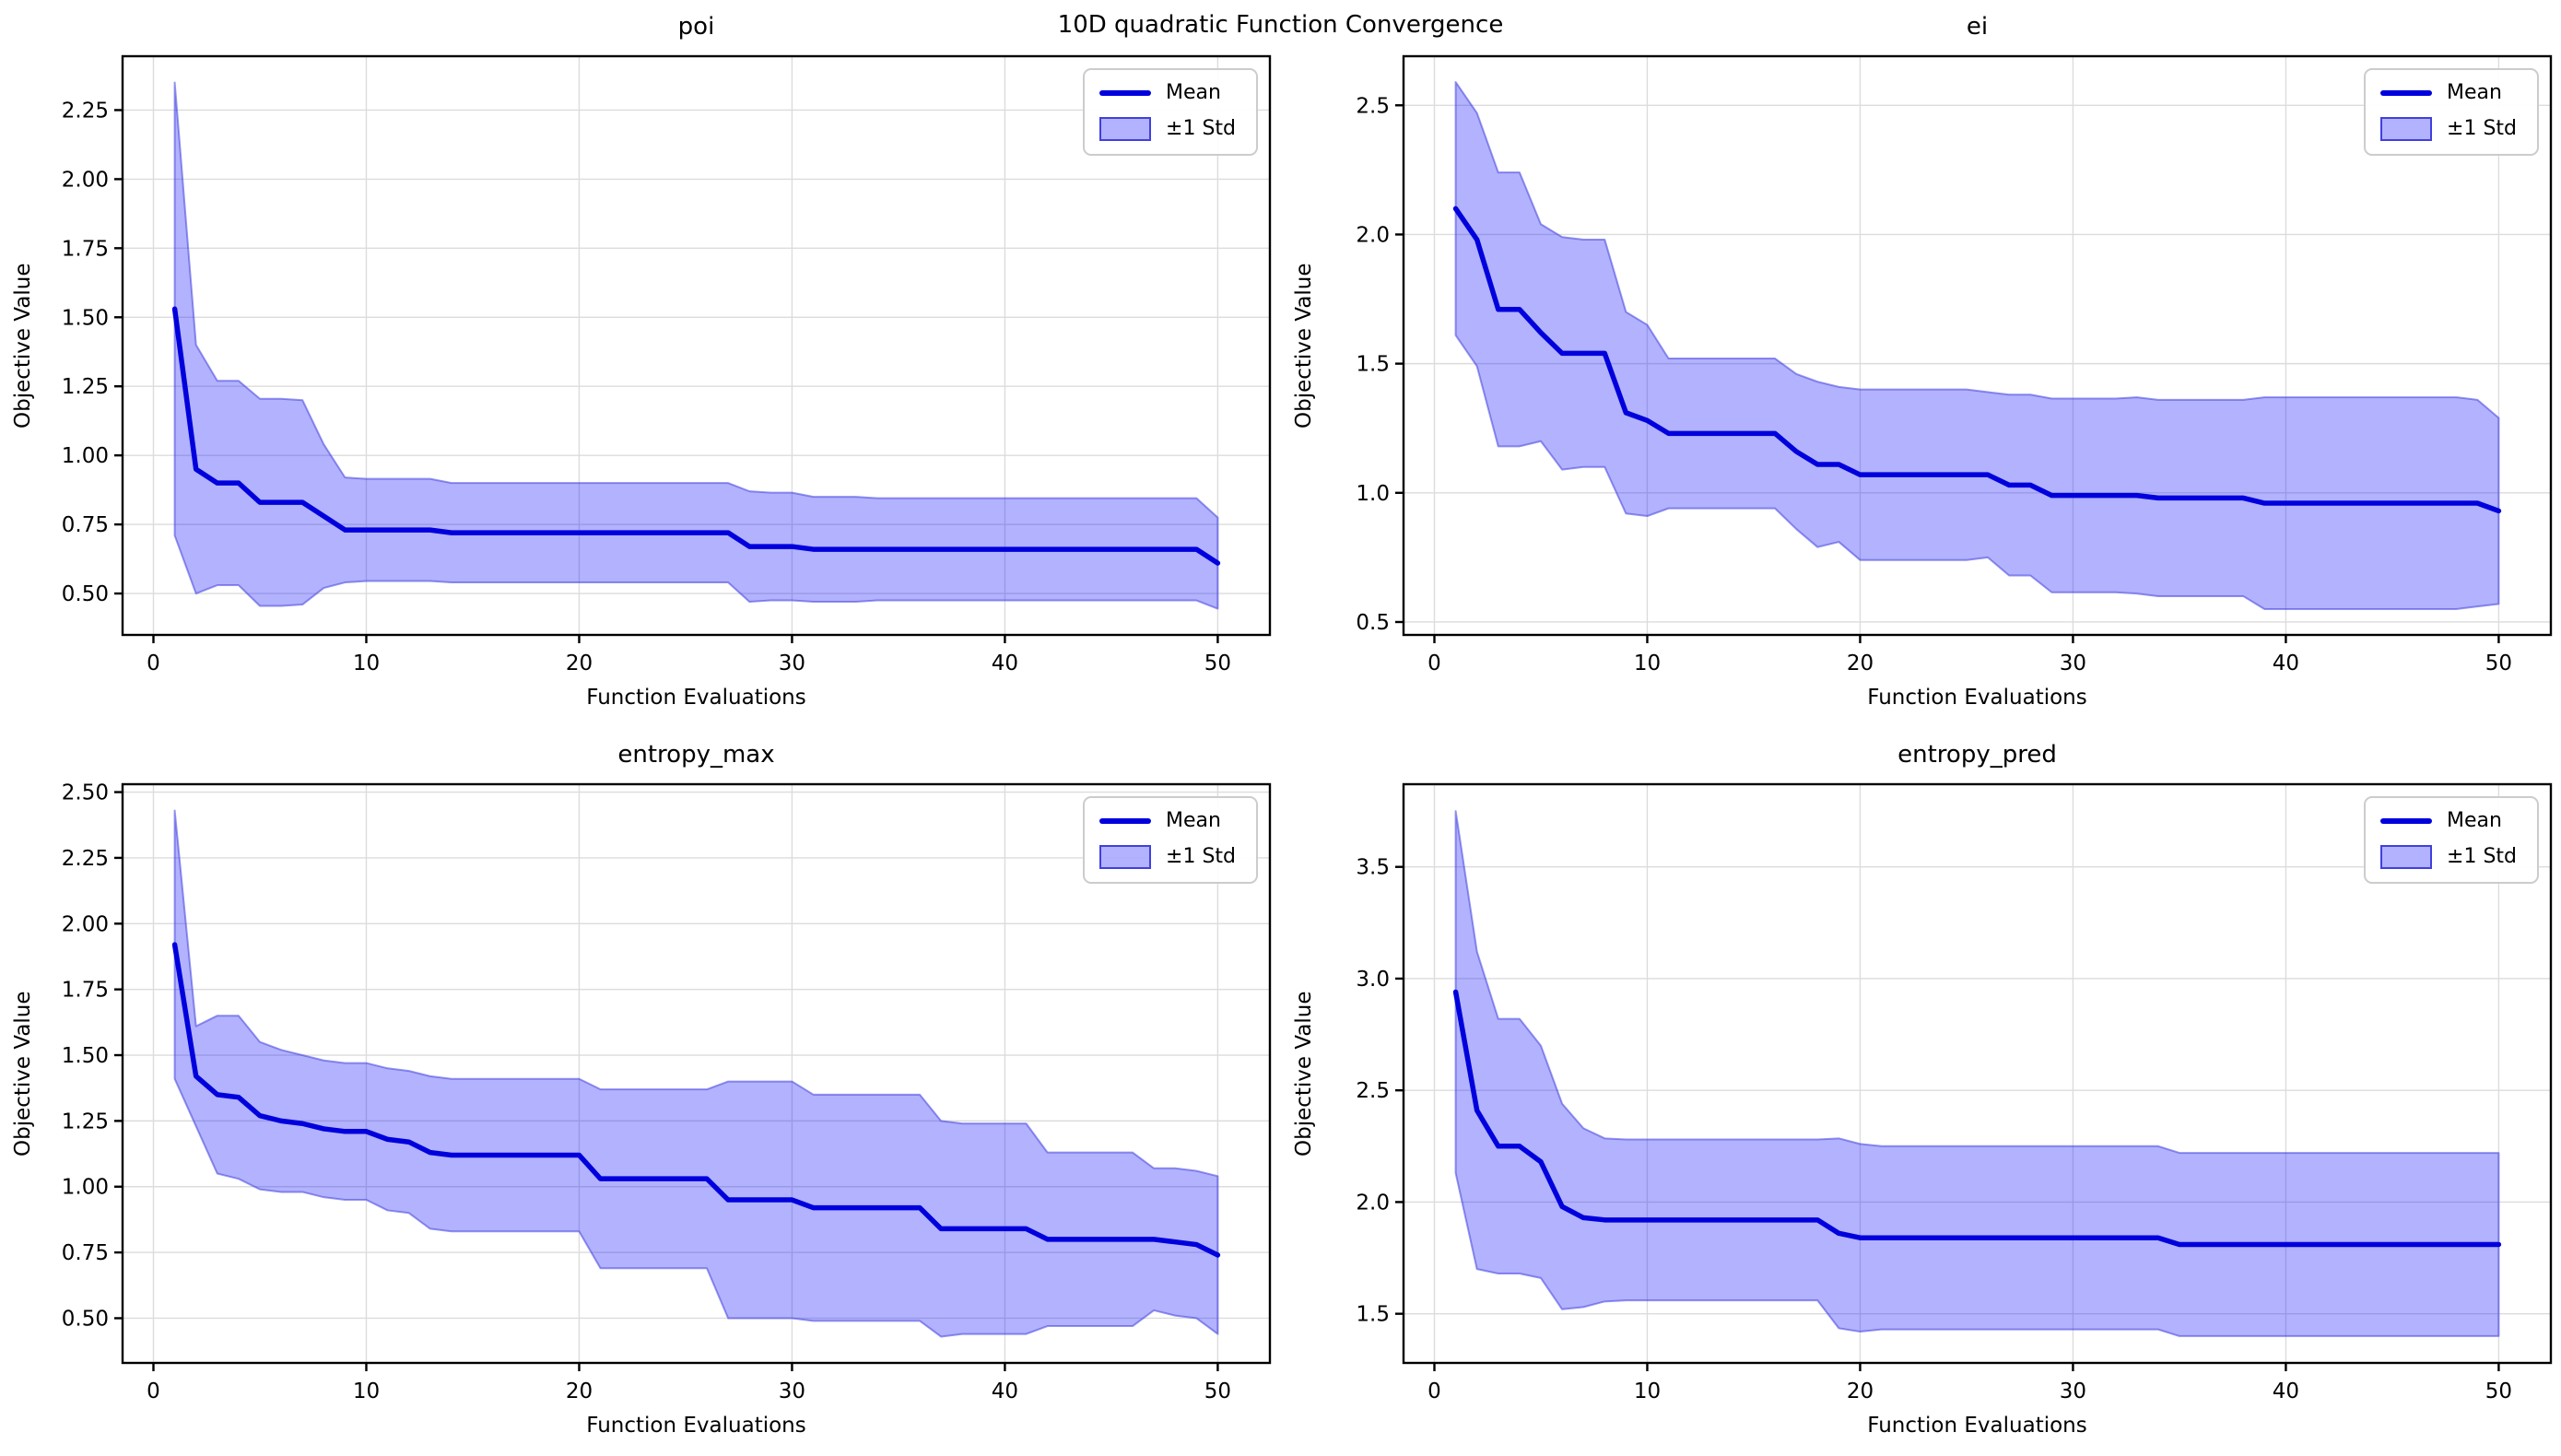  I want to click on subplot-title-poi: poi, so click(696, 27).